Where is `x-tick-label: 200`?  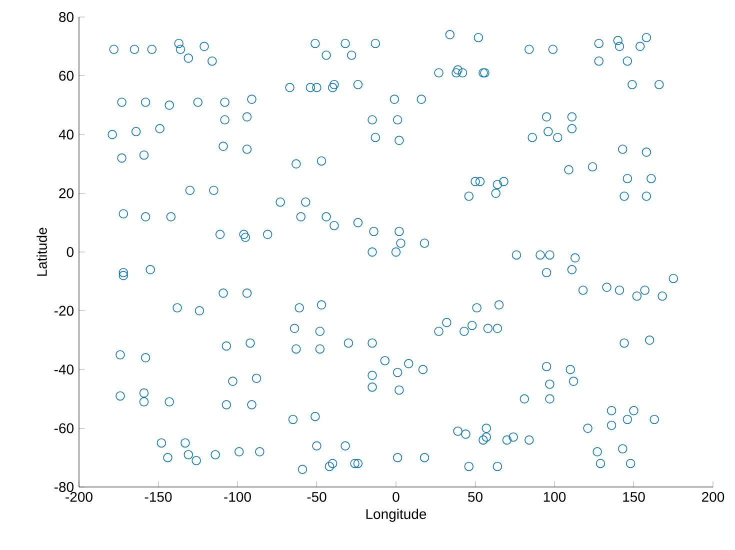
x-tick-label: 200 is located at coordinates (713, 497).